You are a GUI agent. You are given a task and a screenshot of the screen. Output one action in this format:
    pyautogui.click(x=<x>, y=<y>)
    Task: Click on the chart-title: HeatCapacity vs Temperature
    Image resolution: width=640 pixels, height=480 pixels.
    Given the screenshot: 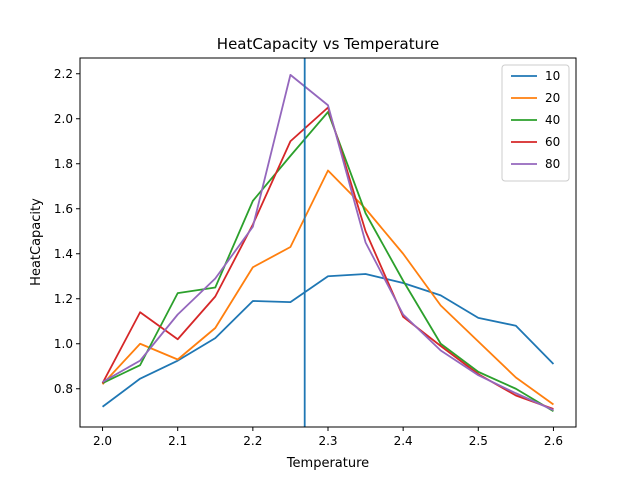 What is the action you would take?
    pyautogui.click(x=328, y=44)
    